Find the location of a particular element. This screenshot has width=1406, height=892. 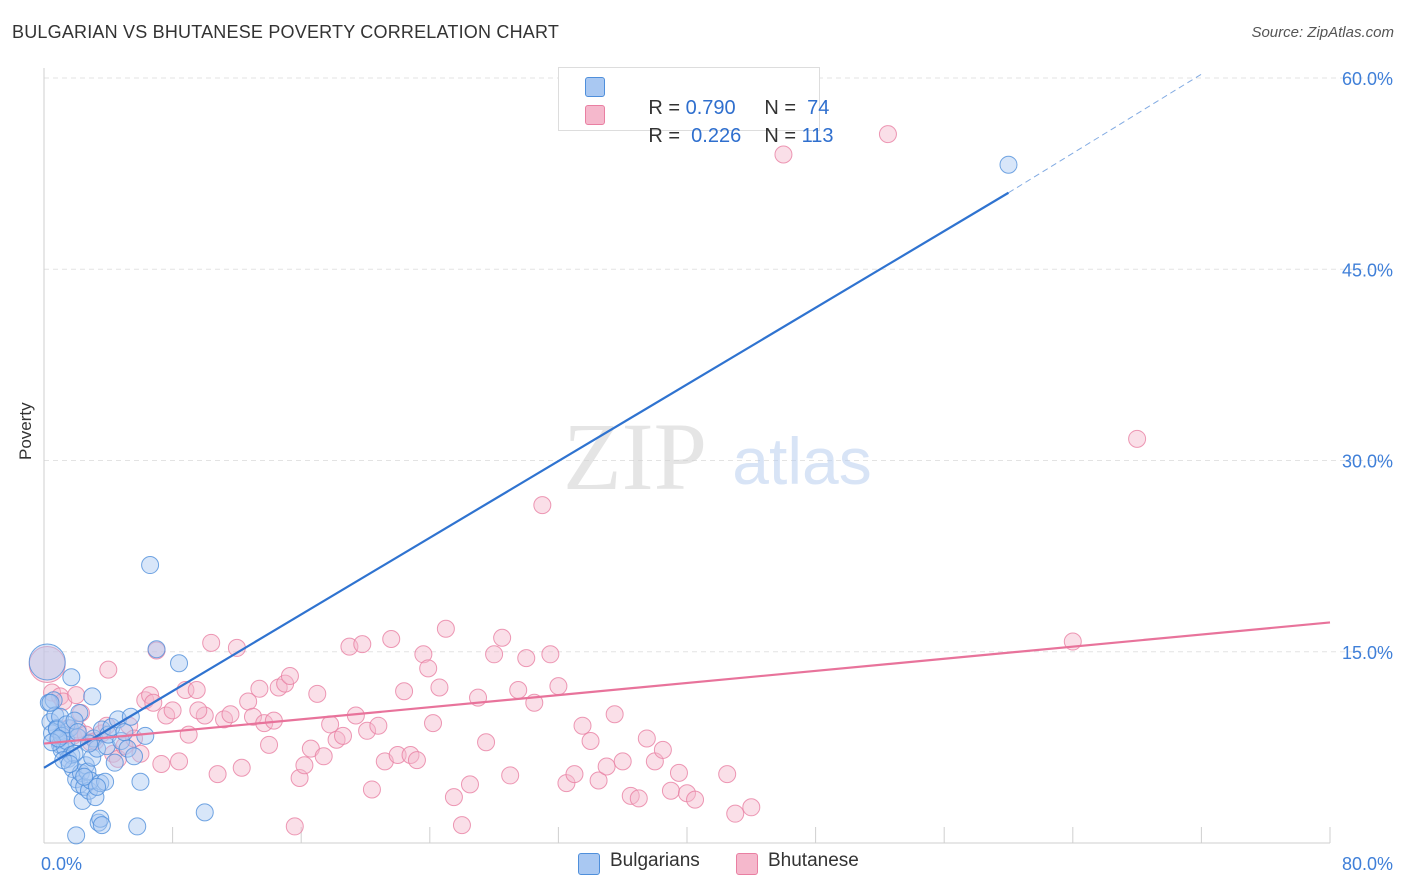

r-value: 0.226 is located at coordinates (713, 136).